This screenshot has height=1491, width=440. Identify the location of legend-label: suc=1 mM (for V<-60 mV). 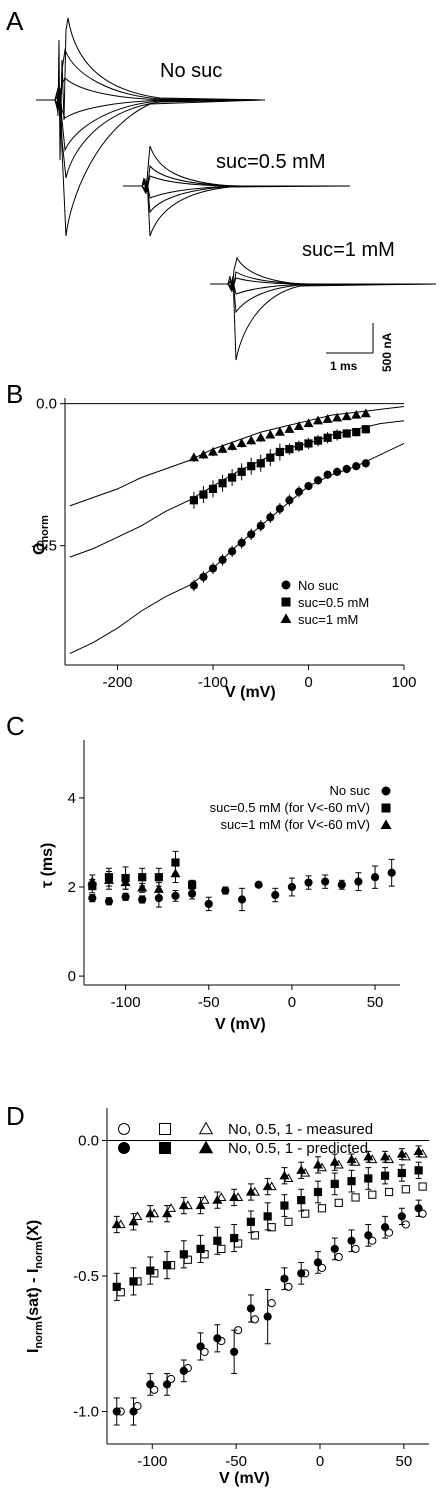
(295, 824).